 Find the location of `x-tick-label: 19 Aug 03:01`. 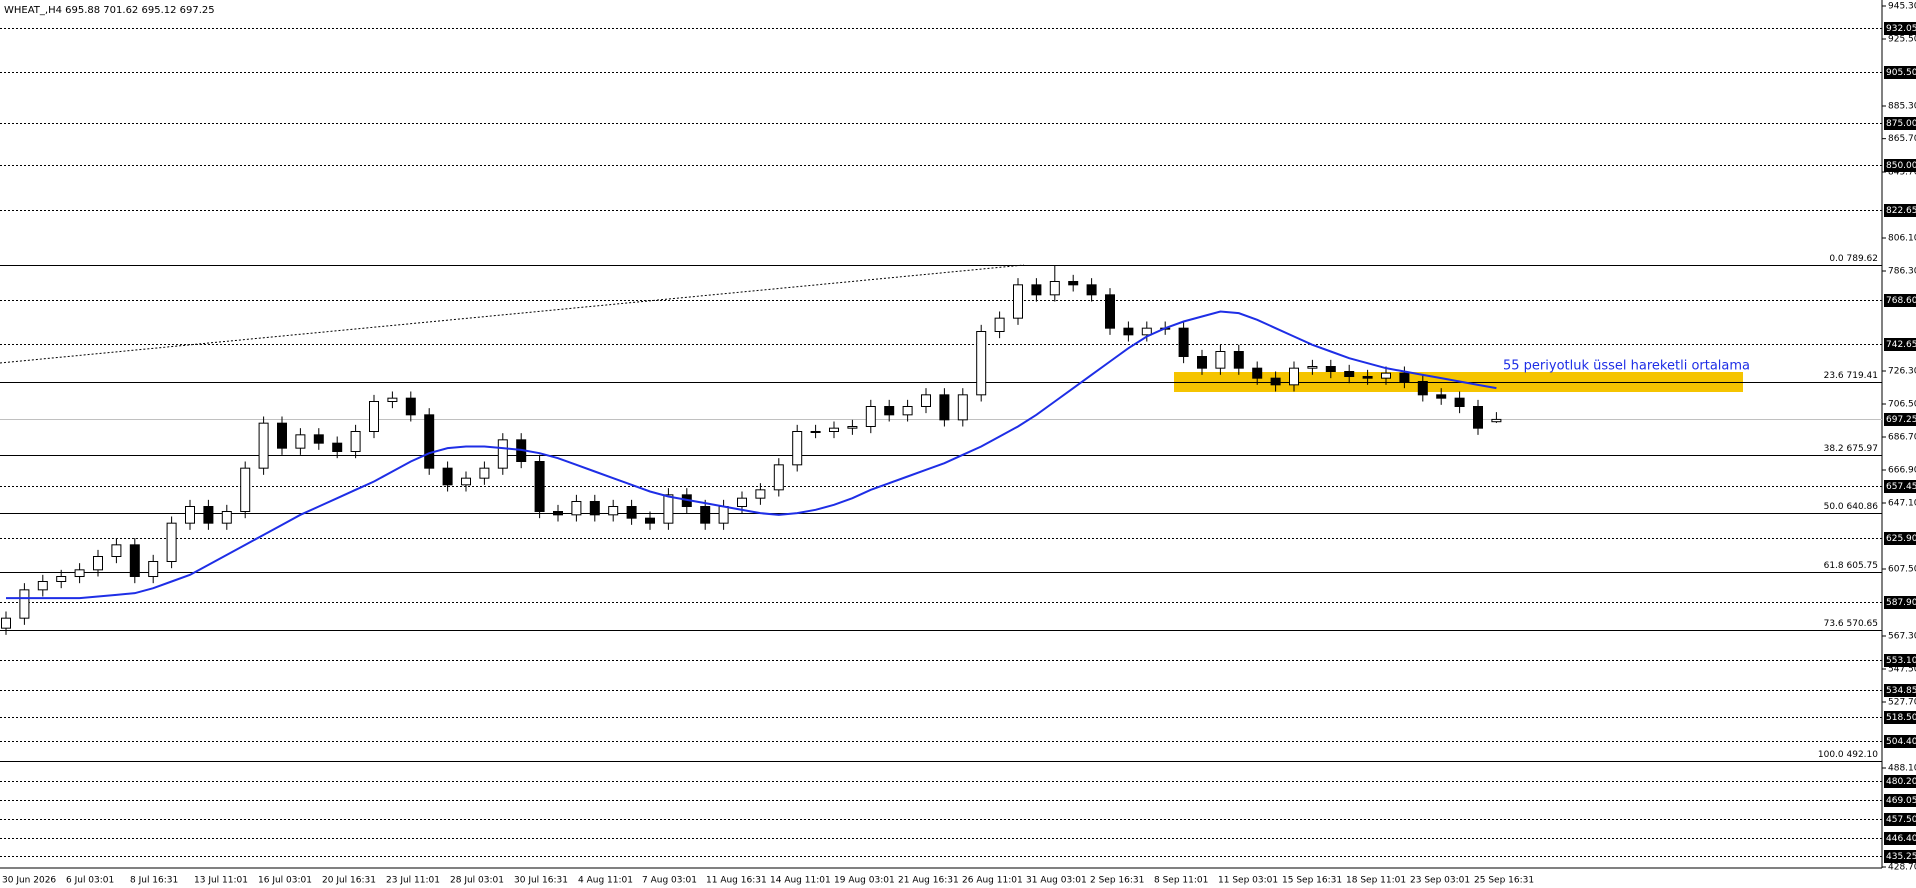

x-tick-label: 19 Aug 03:01 is located at coordinates (864, 881).